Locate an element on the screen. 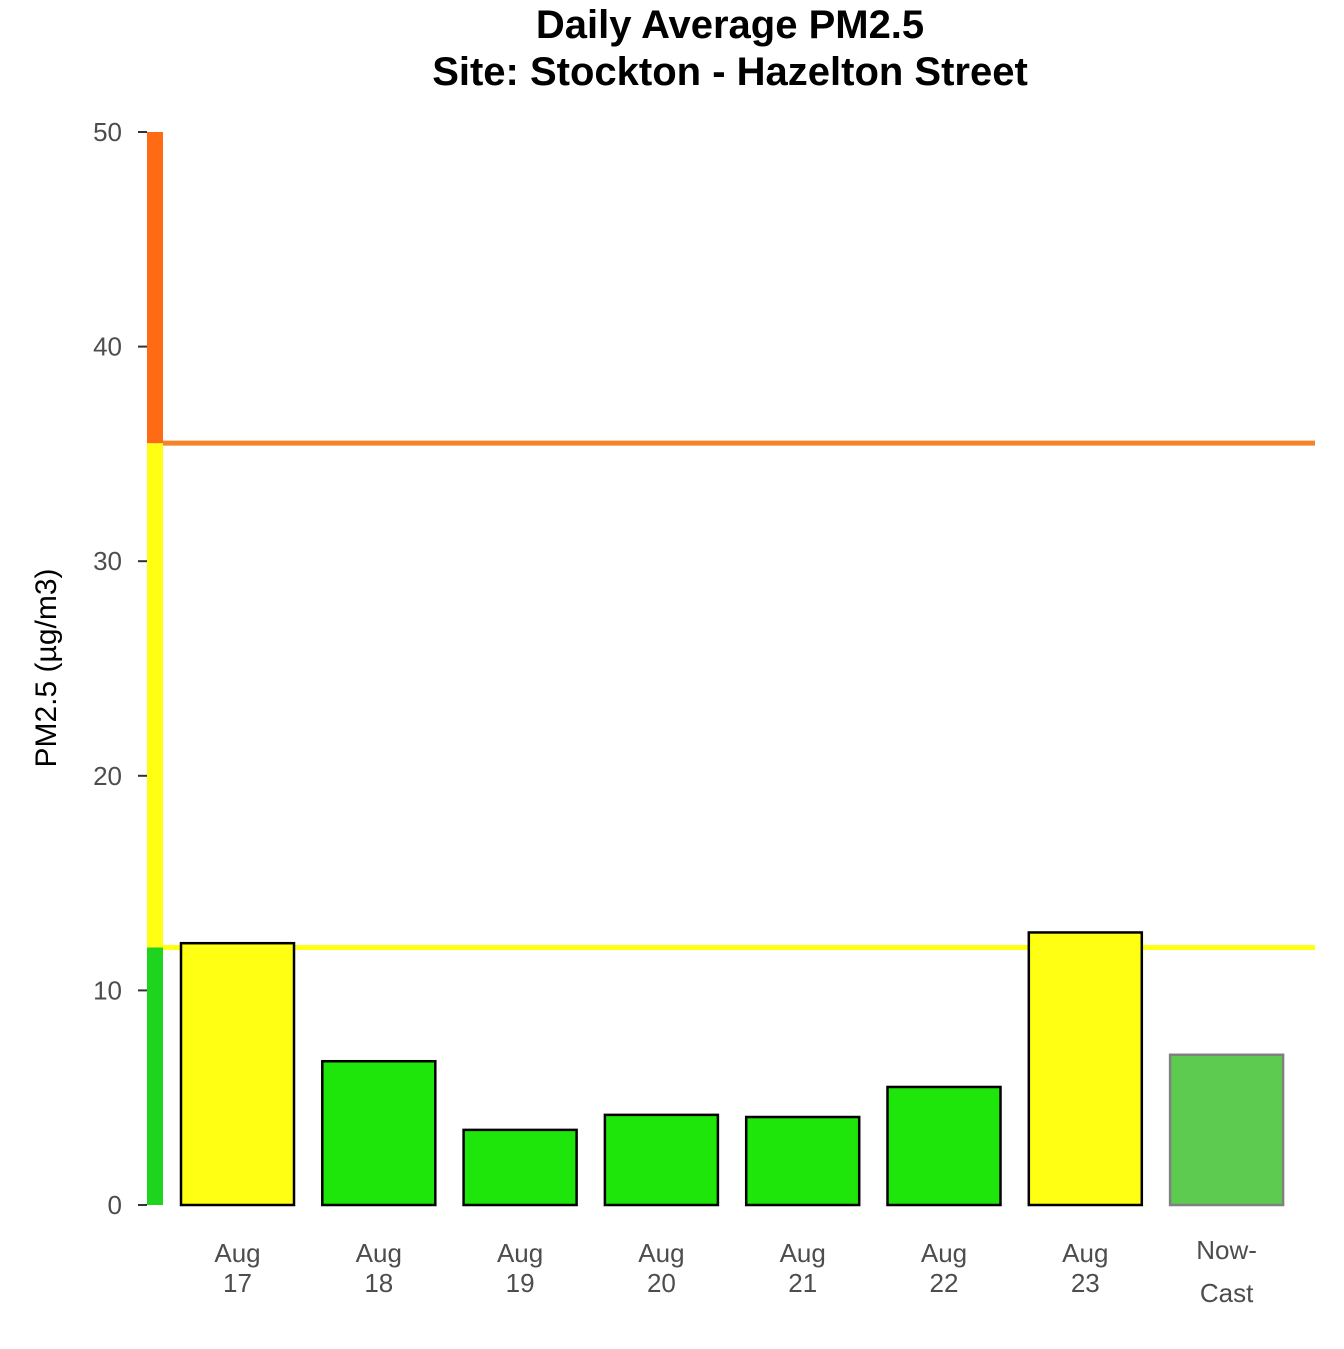 Image resolution: width=1344 pixels, height=1349 pixels. x-label-line1-0: Aug is located at coordinates (237, 1253).